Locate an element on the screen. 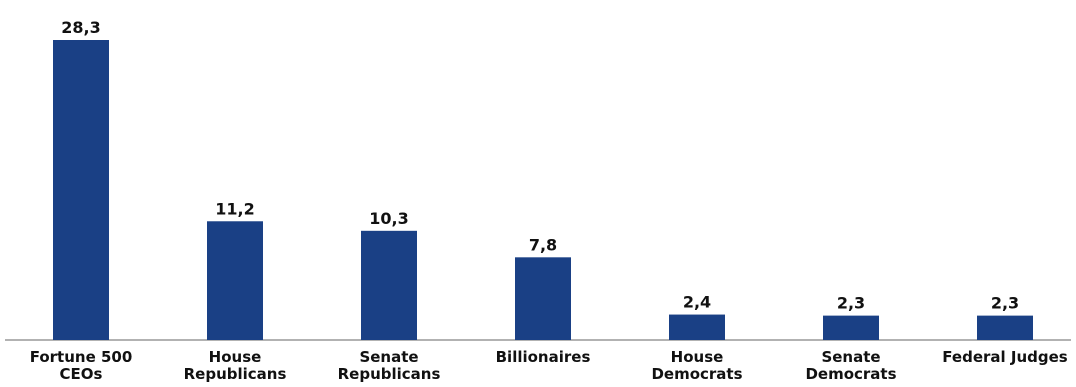 The height and width of the screenshot is (387, 1076). category-tick-label: Fortune 500 is located at coordinates (81, 357).